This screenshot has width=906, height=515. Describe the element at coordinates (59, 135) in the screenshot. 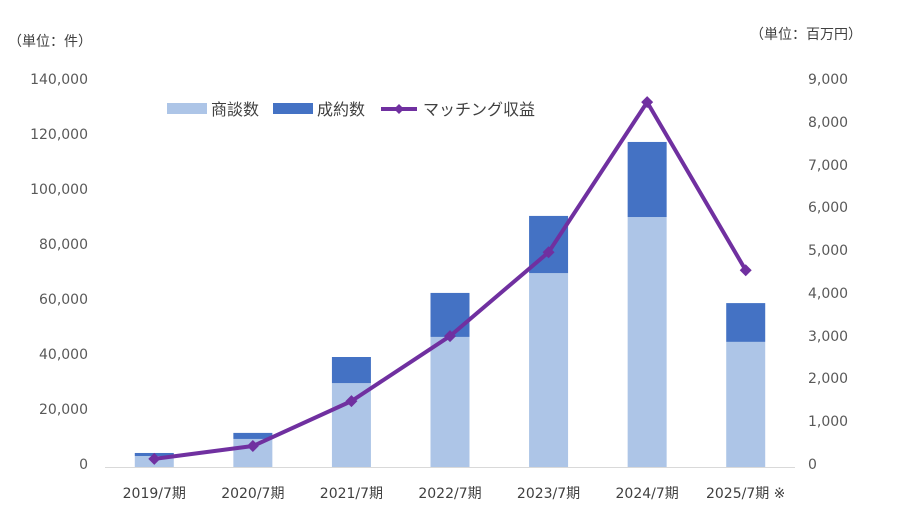

I see `left-axis-tick-label: 120,000` at that location.